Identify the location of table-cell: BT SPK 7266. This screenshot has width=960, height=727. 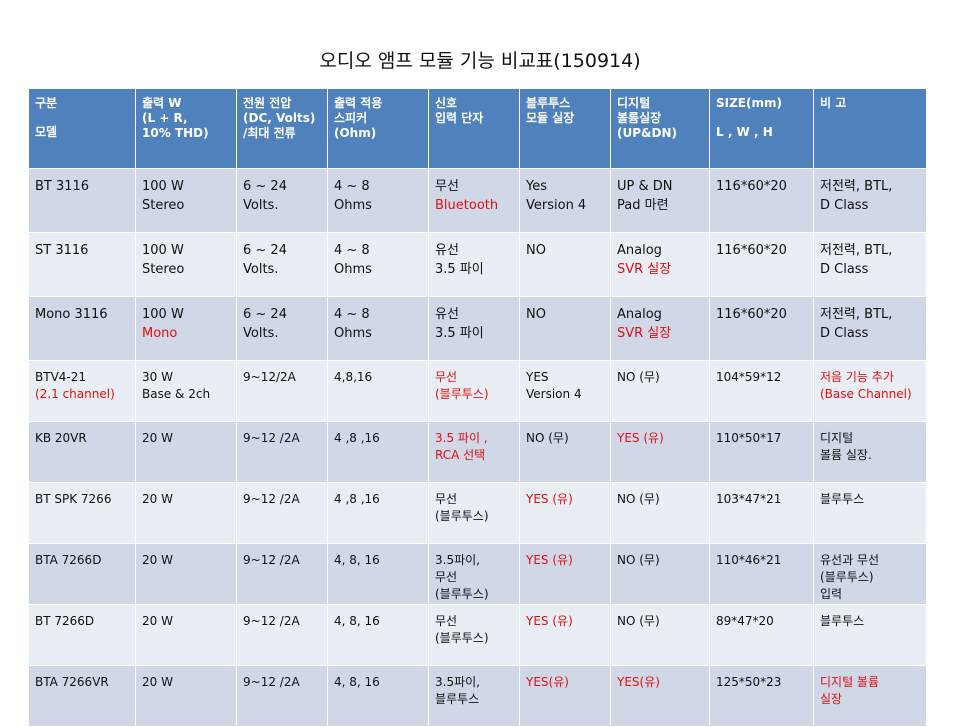
(82, 513).